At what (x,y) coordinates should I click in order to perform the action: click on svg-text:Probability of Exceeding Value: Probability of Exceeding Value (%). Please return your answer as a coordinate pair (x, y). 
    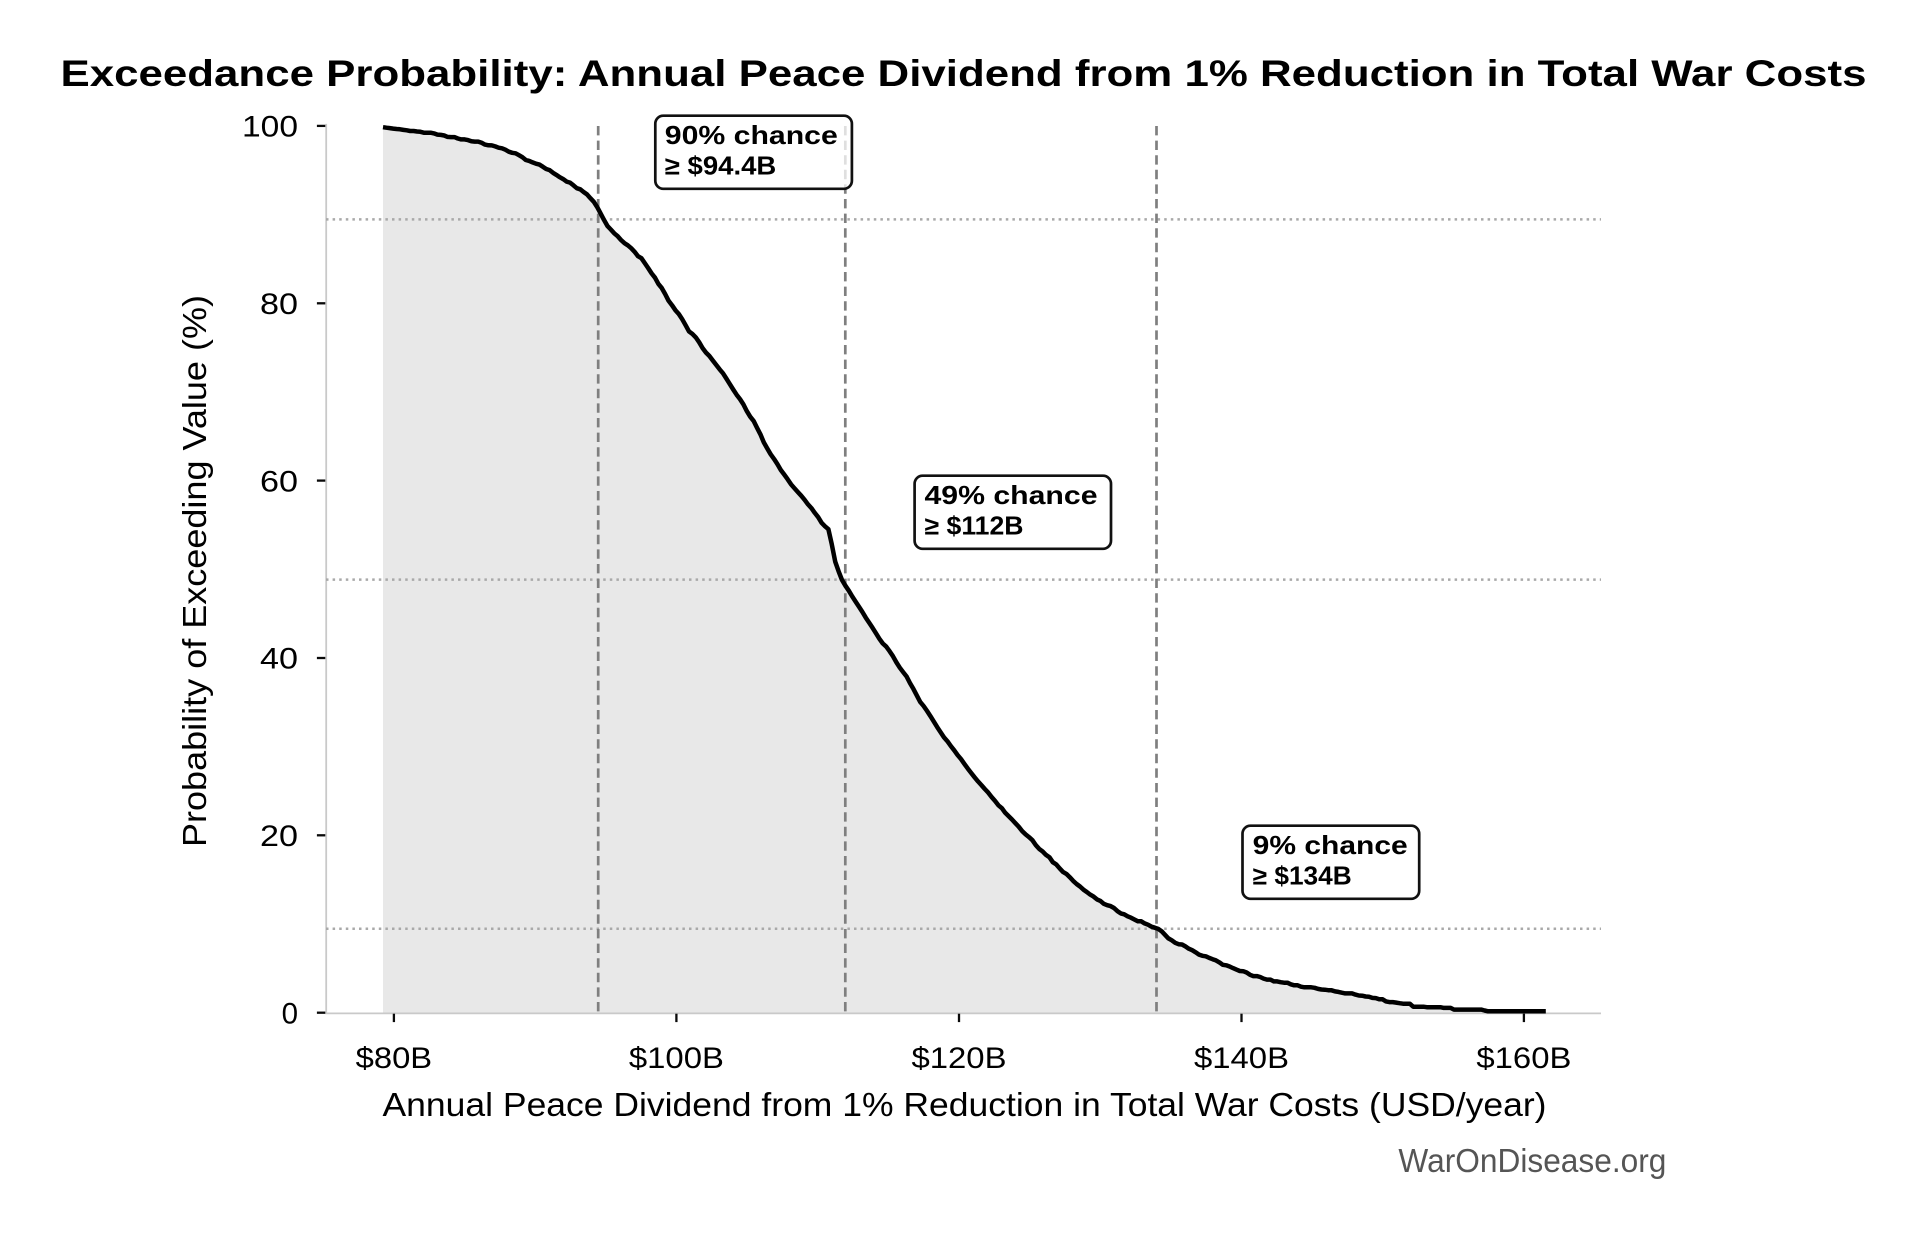
    Looking at the image, I should click on (194, 571).